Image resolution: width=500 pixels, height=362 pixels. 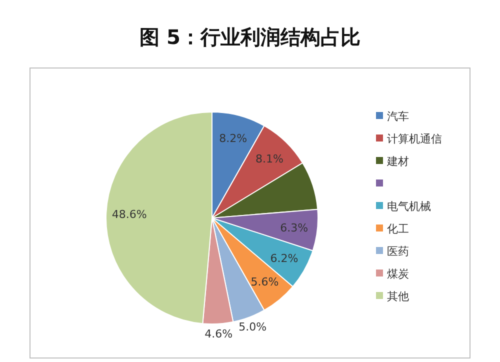 I want to click on legend-label: 建材, so click(x=397, y=161).